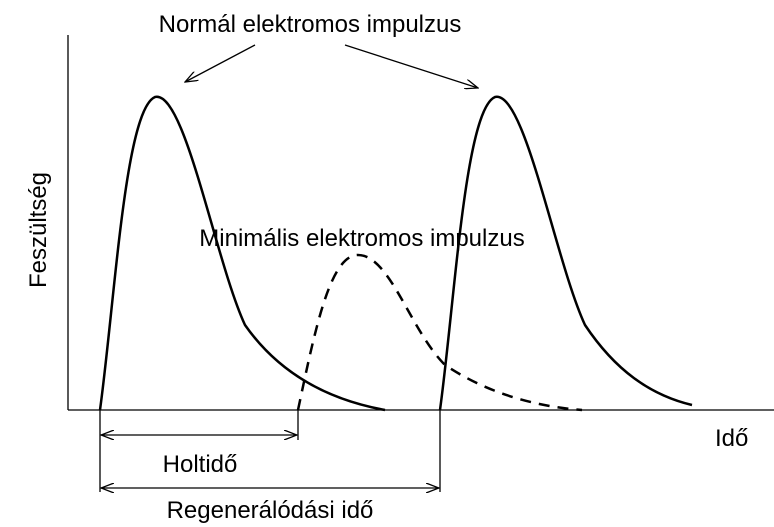 This screenshot has height=527, width=774. Describe the element at coordinates (310, 24) in the screenshot. I see `normal-pulse-label: Normál elektromos impulzus` at that location.